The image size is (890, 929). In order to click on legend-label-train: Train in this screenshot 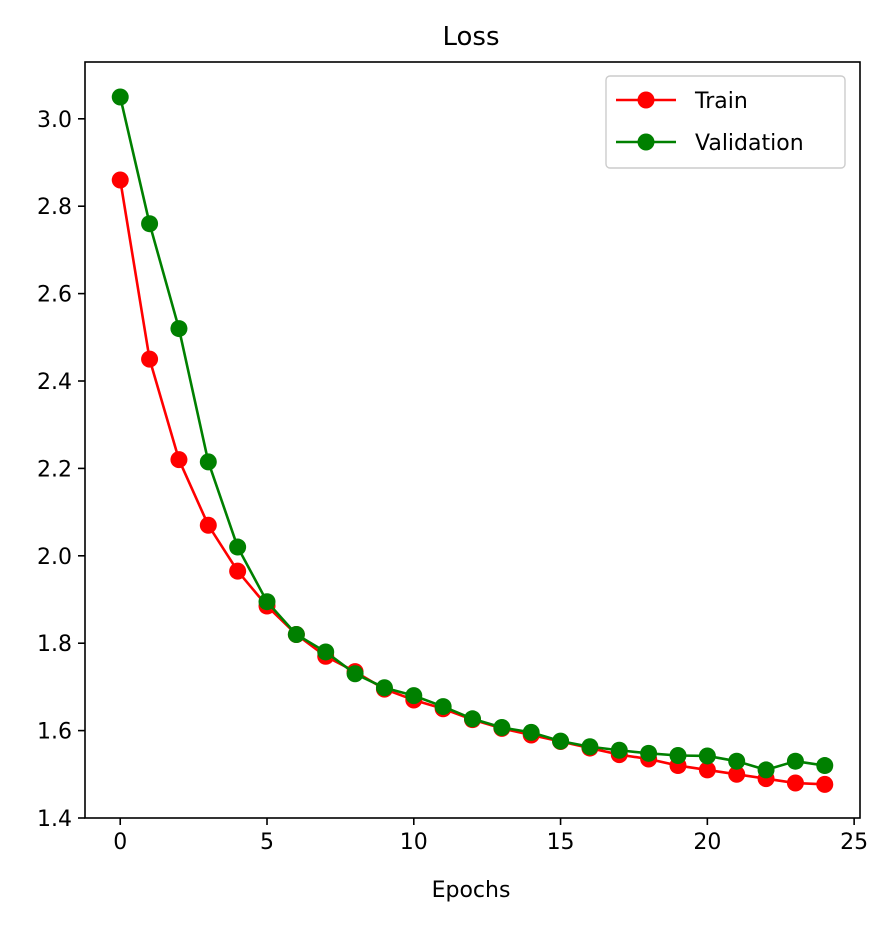, I will do `click(721, 101)`.